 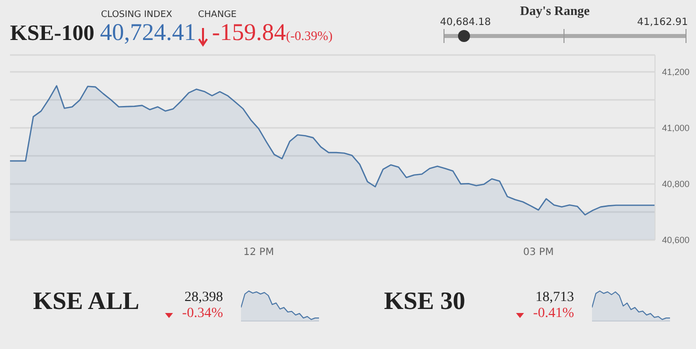 What do you see at coordinates (465, 22) in the screenshot?
I see `text: 40,684.18` at bounding box center [465, 22].